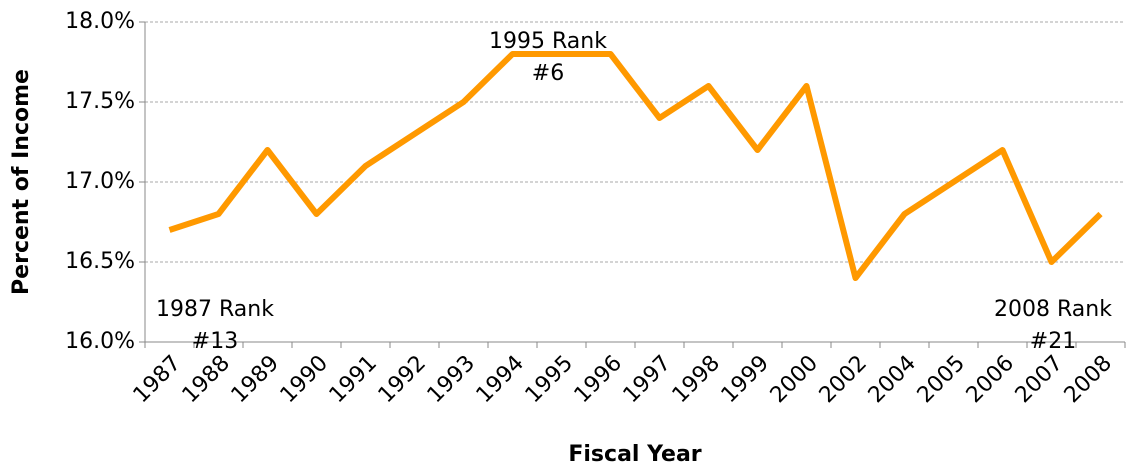 This screenshot has height=474, width=1132. What do you see at coordinates (549, 379) in the screenshot?
I see `x-tick-label: 1995` at bounding box center [549, 379].